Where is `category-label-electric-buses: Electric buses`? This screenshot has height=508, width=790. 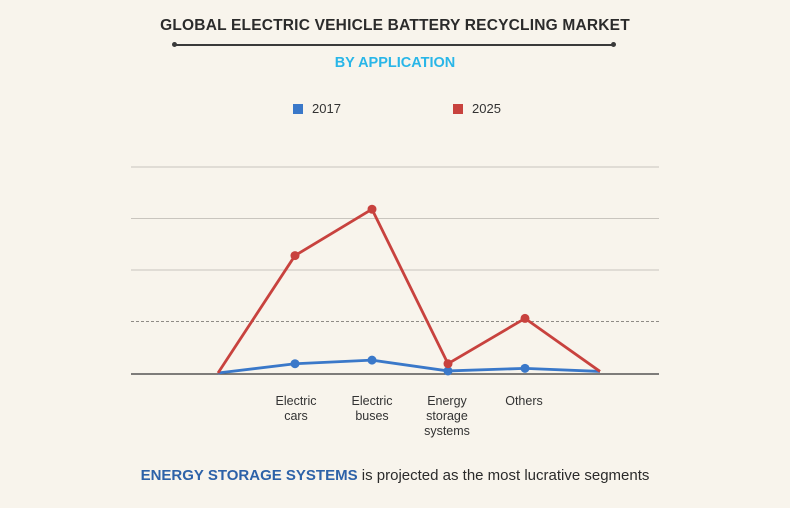
category-label-electric-buses: Electric buses is located at coordinates (372, 408).